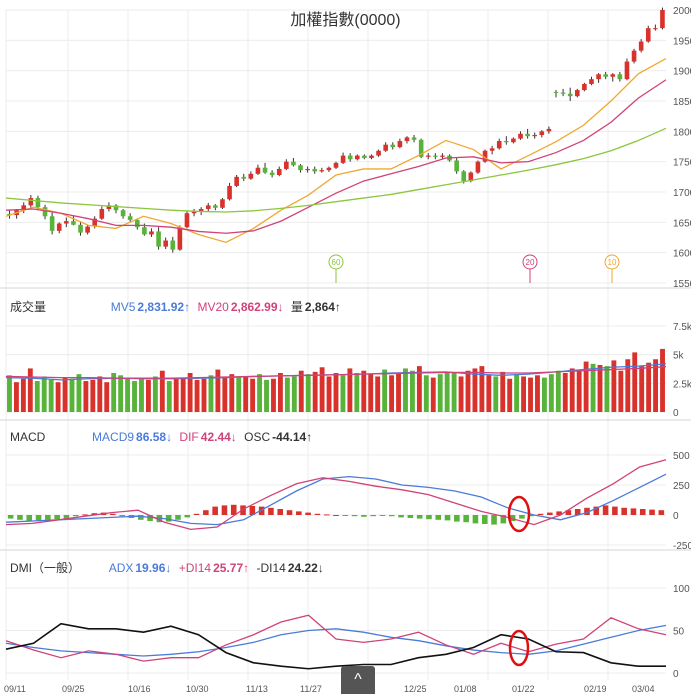  What do you see at coordinates (682, 72) in the screenshot?
I see `price-tick-label: 19000` at bounding box center [682, 72].